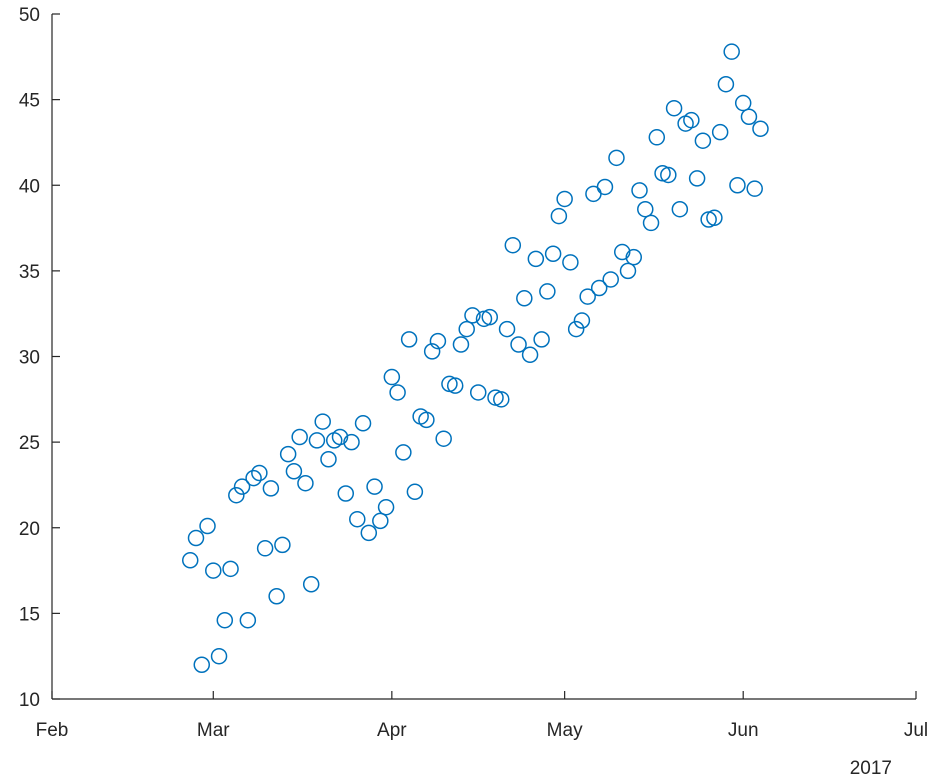  I want to click on y-tick-label: 10, so click(29, 700).